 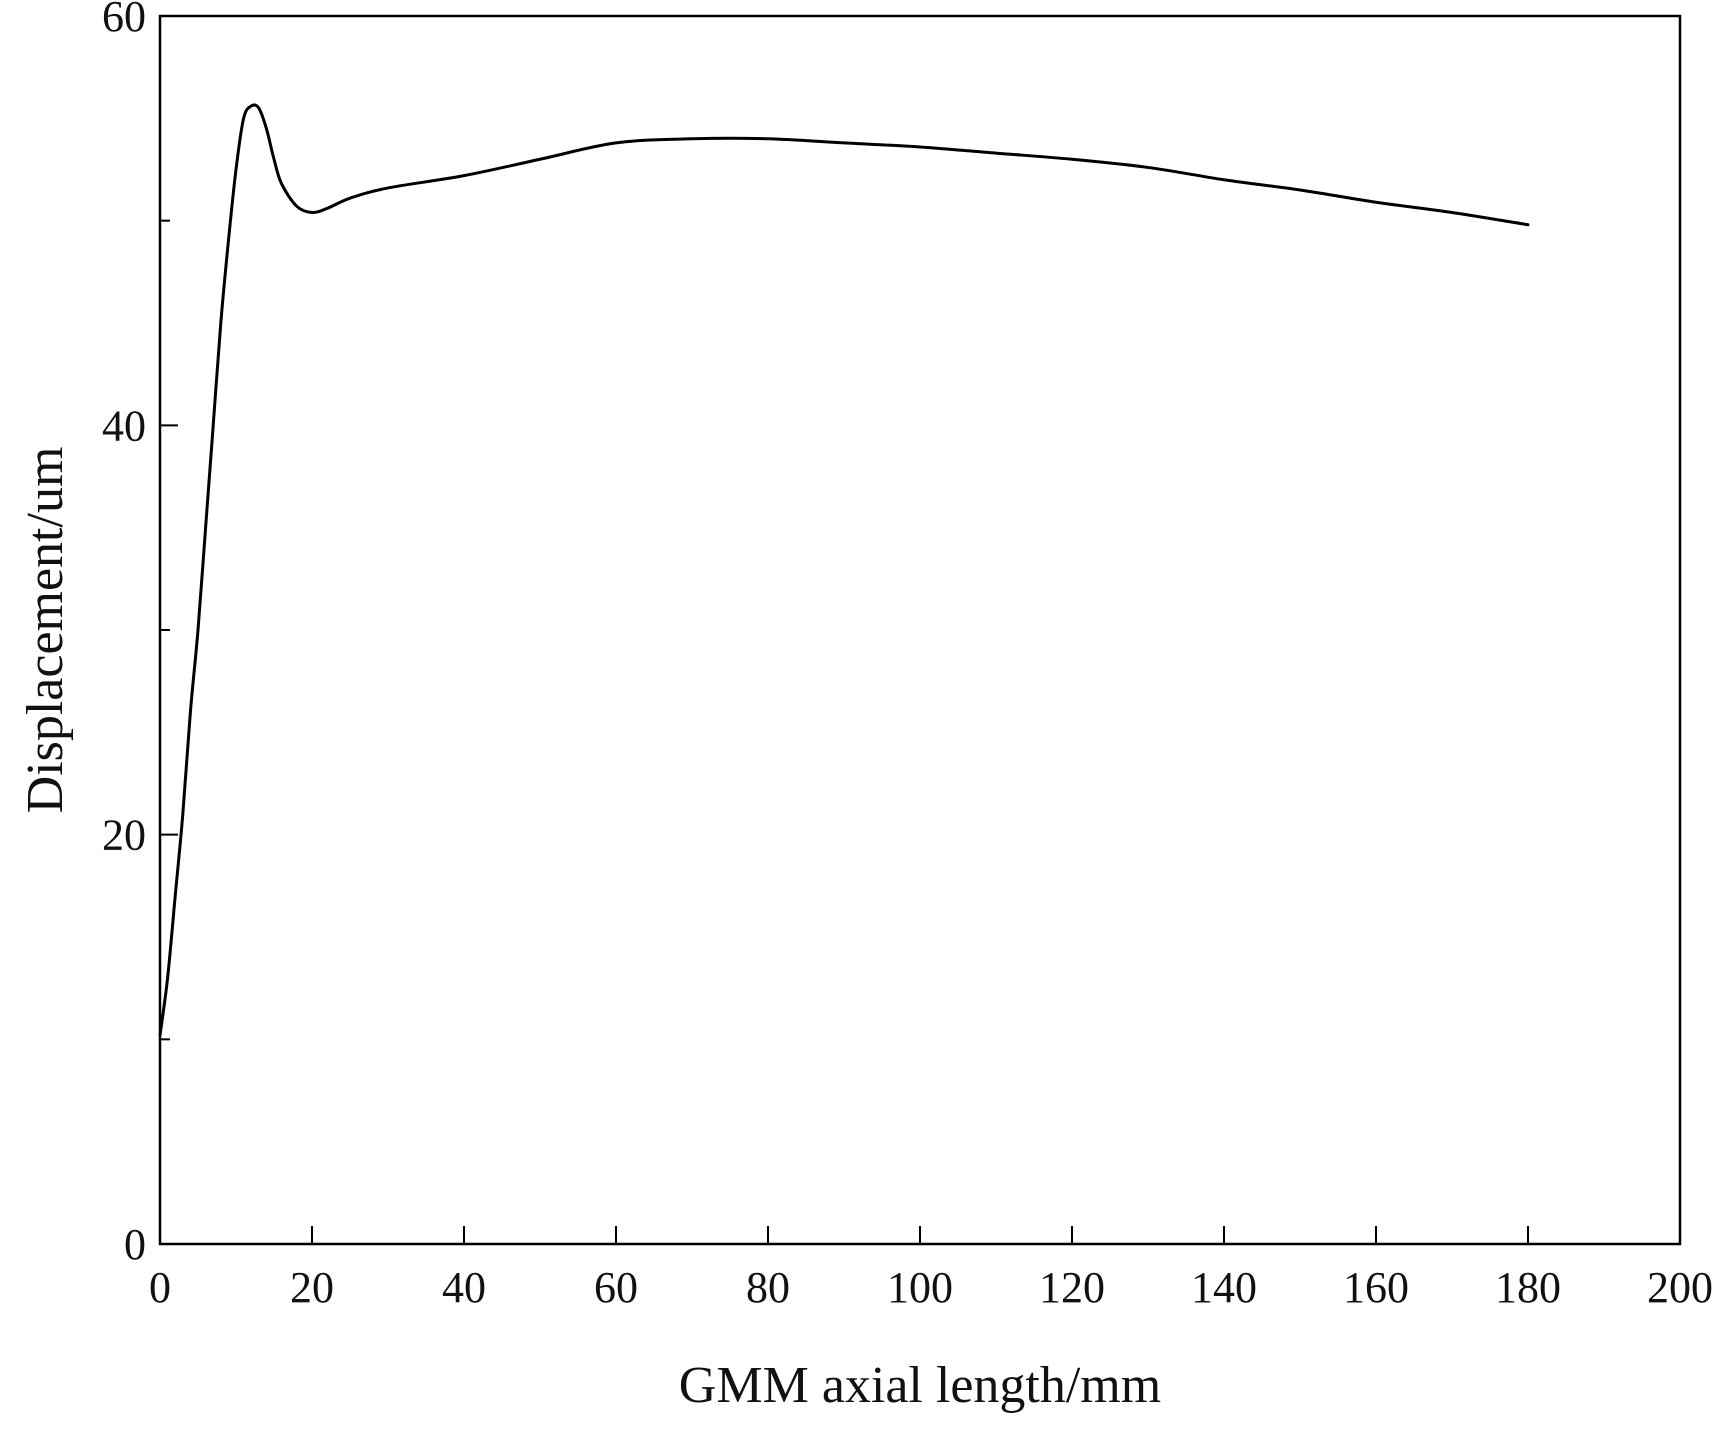 I want to click on x-axis-label: GMM axial length/mm, so click(x=920, y=1385).